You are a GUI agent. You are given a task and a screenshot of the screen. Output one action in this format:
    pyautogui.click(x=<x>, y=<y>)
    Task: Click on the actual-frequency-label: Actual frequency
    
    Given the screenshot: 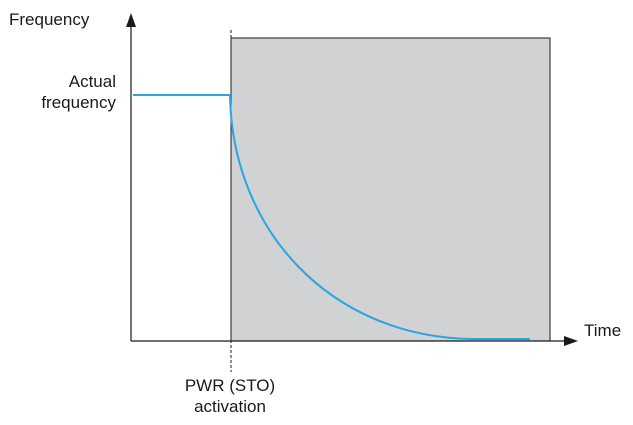 What is the action you would take?
    pyautogui.click(x=68, y=92)
    